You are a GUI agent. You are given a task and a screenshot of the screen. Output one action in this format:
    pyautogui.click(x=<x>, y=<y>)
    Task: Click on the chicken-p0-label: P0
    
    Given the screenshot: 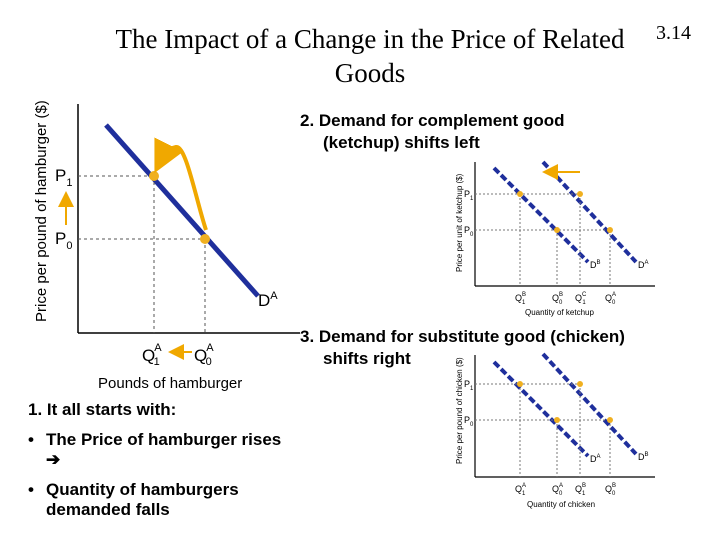 What is the action you would take?
    pyautogui.click(x=469, y=421)
    